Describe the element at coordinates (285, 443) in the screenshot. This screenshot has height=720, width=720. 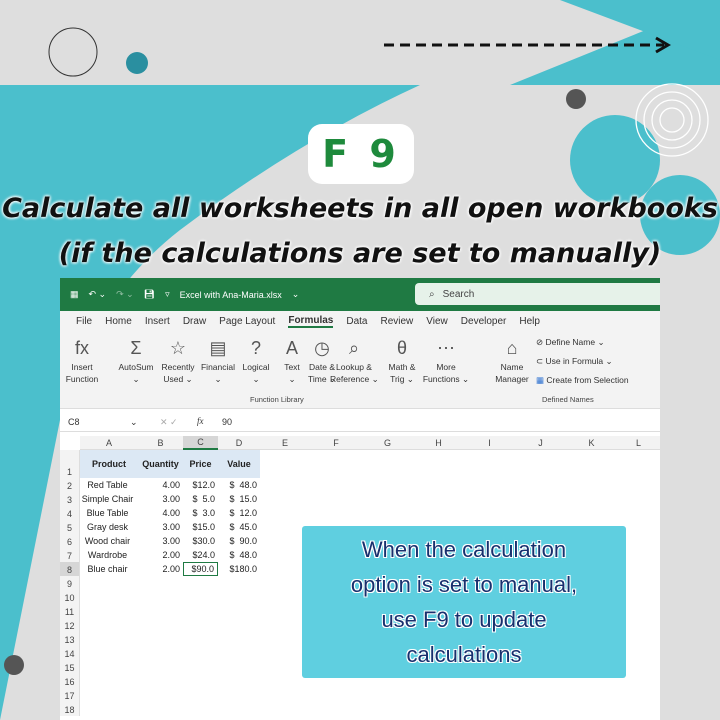
I see `column-header: E` at that location.